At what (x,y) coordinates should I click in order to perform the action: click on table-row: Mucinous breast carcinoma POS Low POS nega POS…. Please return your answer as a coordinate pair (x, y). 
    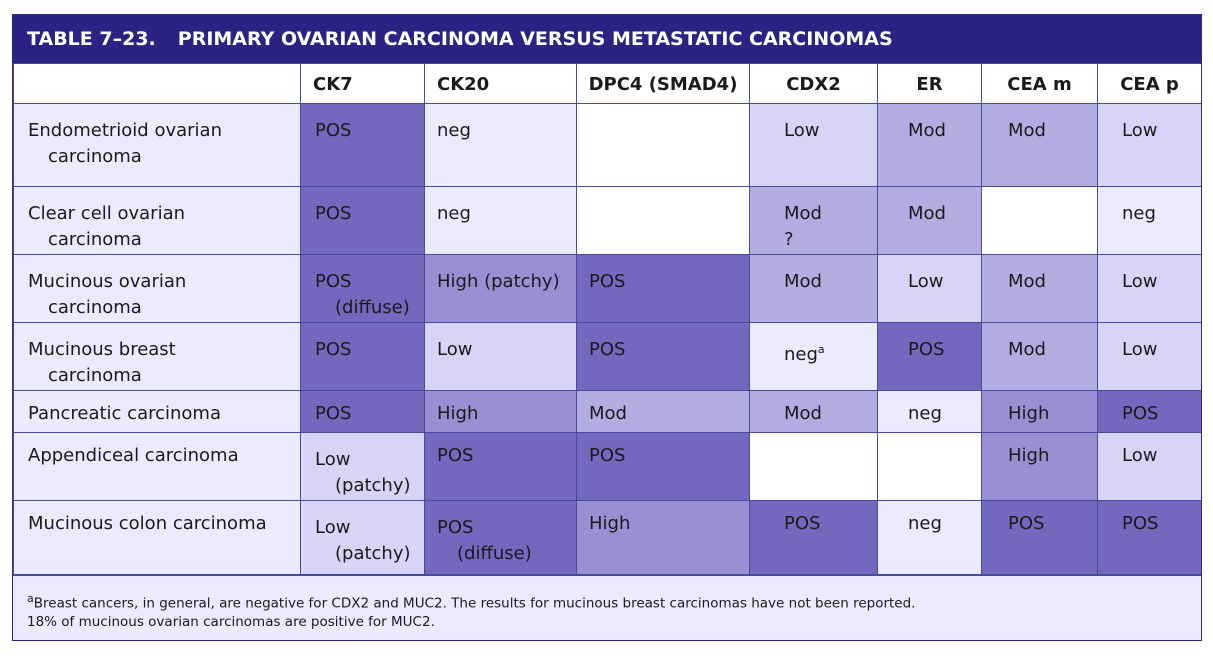
    Looking at the image, I should click on (607, 356).